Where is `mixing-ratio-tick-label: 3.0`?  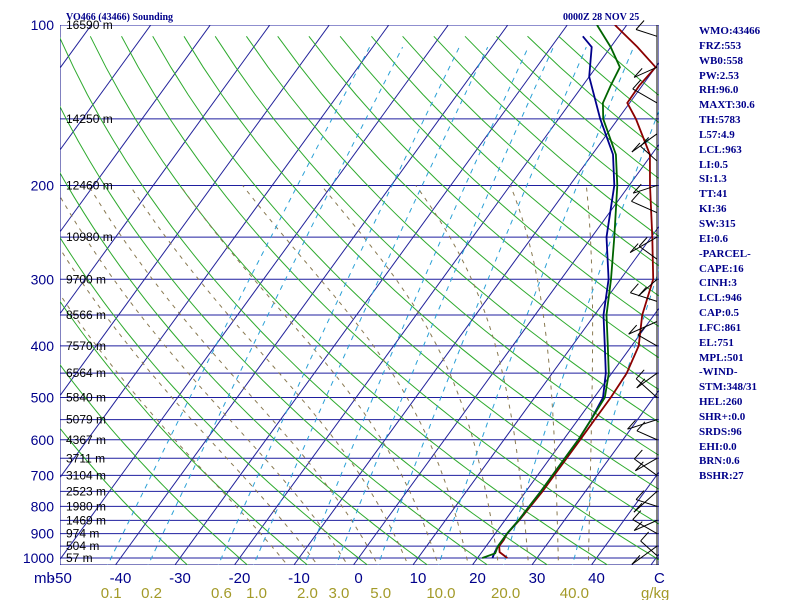
mixing-ratio-tick-label: 3.0 is located at coordinates (339, 592).